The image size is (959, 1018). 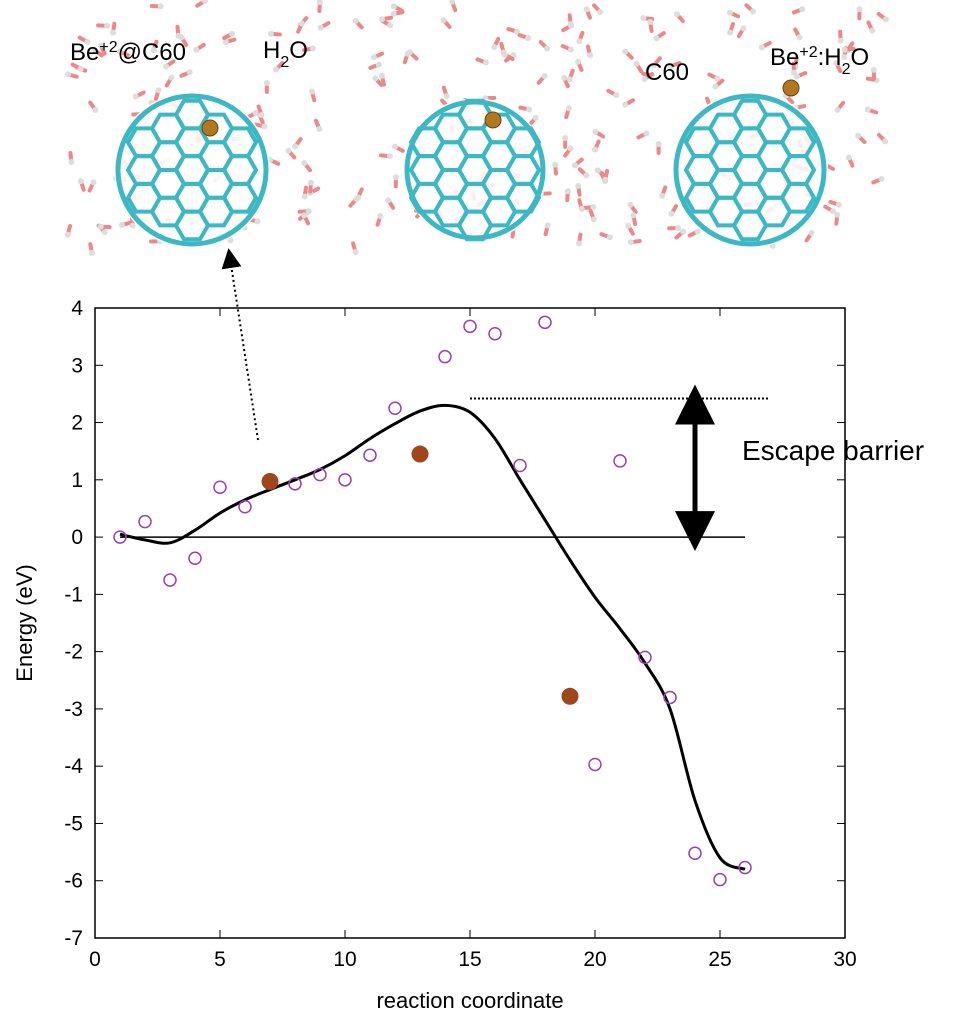 What do you see at coordinates (77, 308) in the screenshot?
I see `y-tick-label: 4` at bounding box center [77, 308].